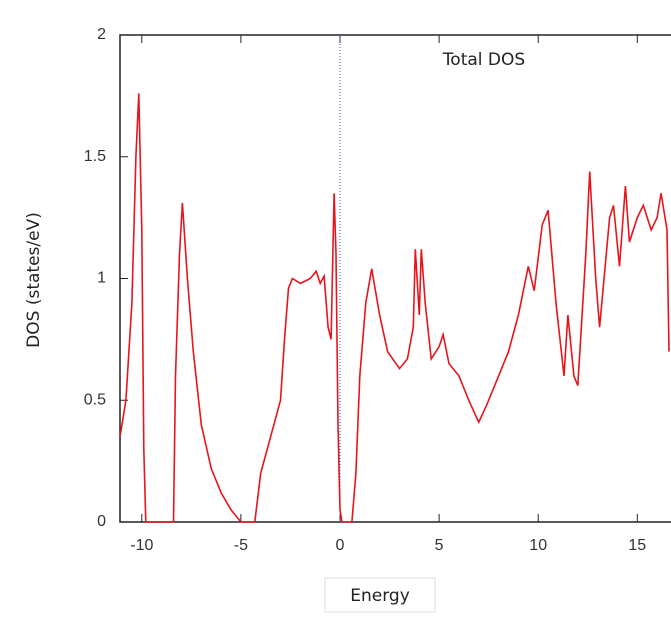  Describe the element at coordinates (95, 399) in the screenshot. I see `y-tick-label: 0.5` at that location.